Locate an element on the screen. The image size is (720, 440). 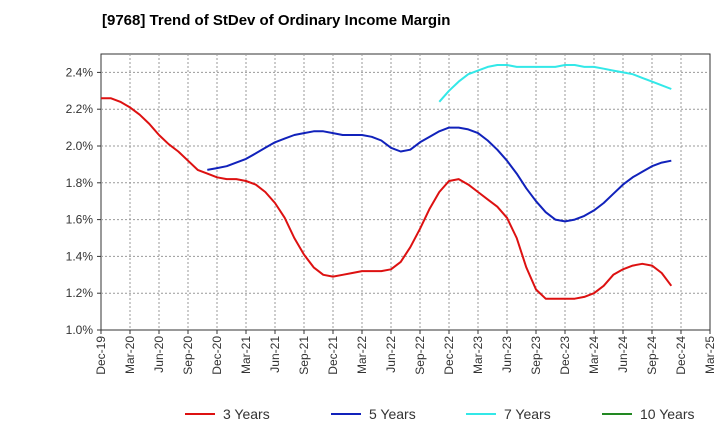
x-tick-label: Dec-21 is located at coordinates (333, 355).